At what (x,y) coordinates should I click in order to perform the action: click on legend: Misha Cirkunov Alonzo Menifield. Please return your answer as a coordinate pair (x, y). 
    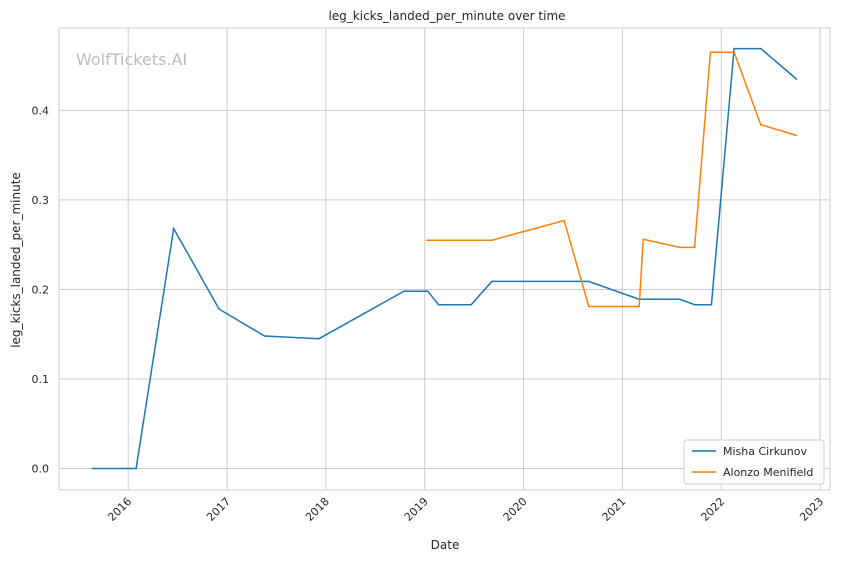
    Looking at the image, I should click on (754, 462).